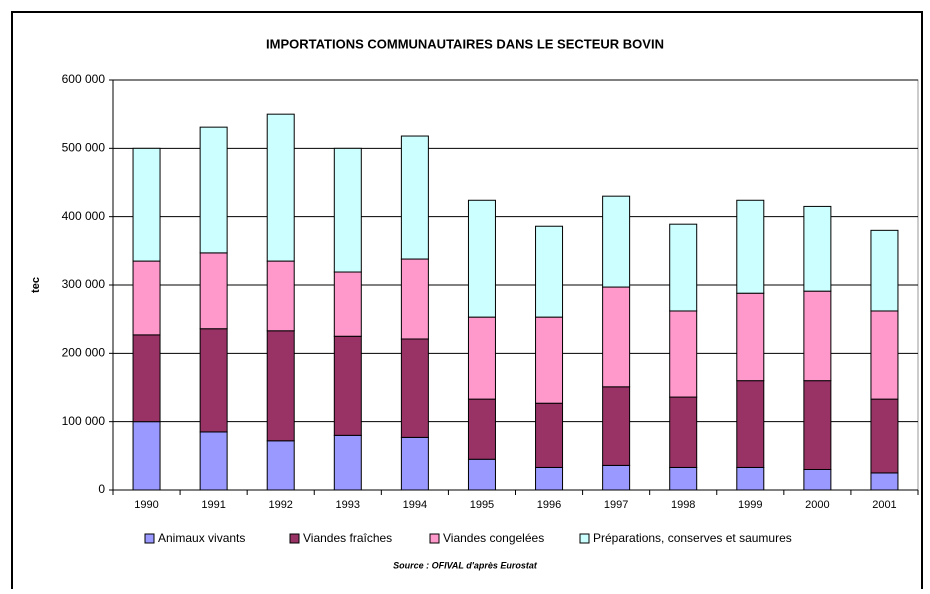 The width and height of the screenshot is (930, 594). I want to click on y-tick-label: 0, so click(101, 489).